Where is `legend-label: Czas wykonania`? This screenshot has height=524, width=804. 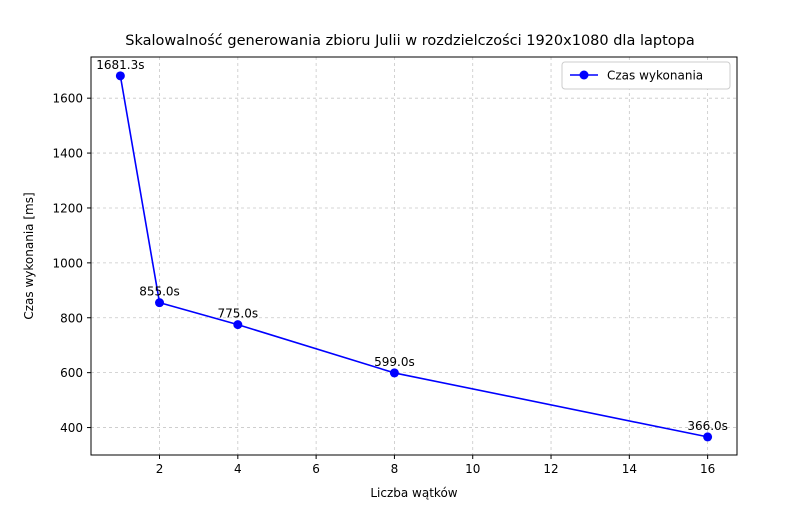
legend-label: Czas wykonania is located at coordinates (655, 76).